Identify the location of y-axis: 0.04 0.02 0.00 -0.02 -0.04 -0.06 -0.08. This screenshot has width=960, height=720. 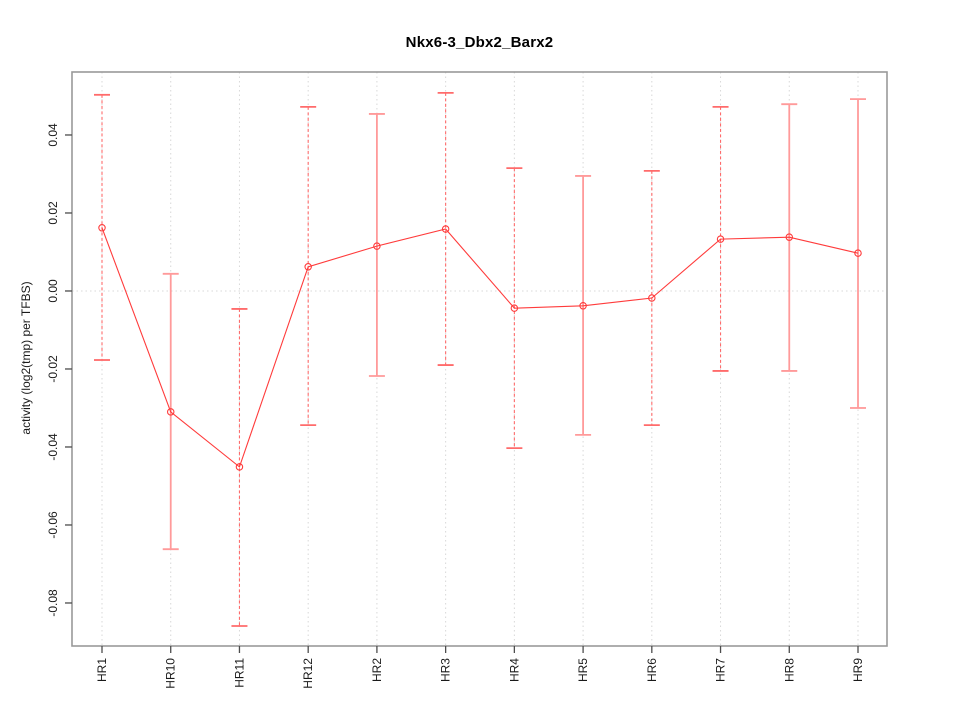
(59, 370).